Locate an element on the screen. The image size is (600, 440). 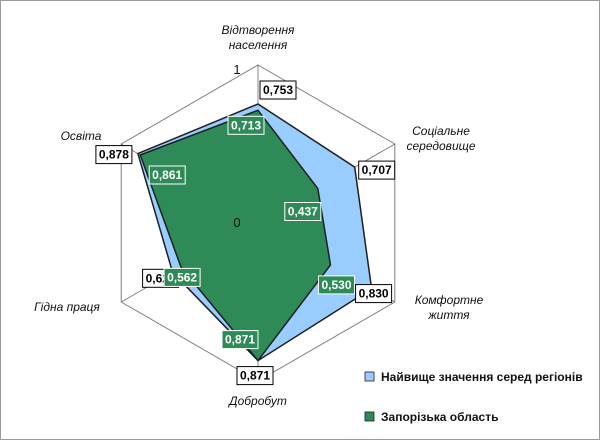
legend-label-2: Запорізька область is located at coordinates (439, 417).